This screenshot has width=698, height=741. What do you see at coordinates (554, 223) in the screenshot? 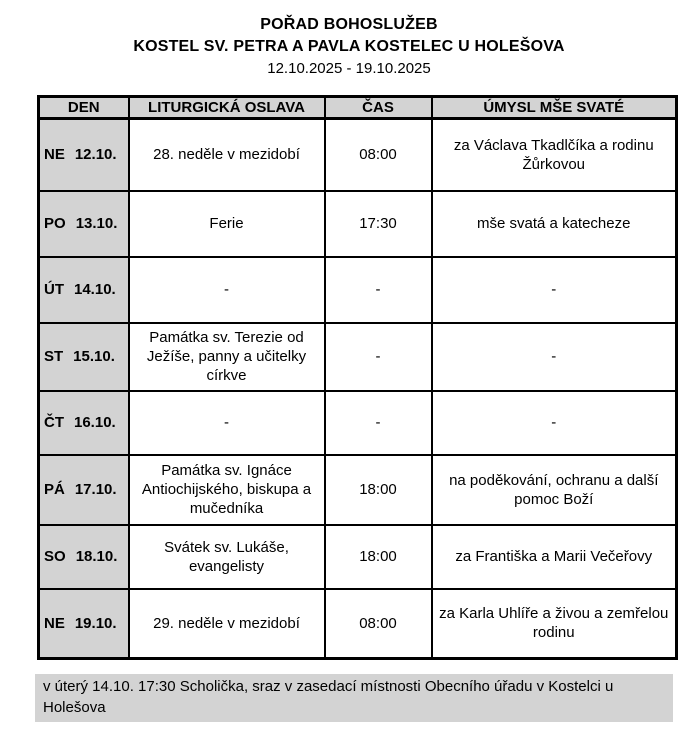
I see `intention-cell: mše svatá a katecheze` at bounding box center [554, 223].